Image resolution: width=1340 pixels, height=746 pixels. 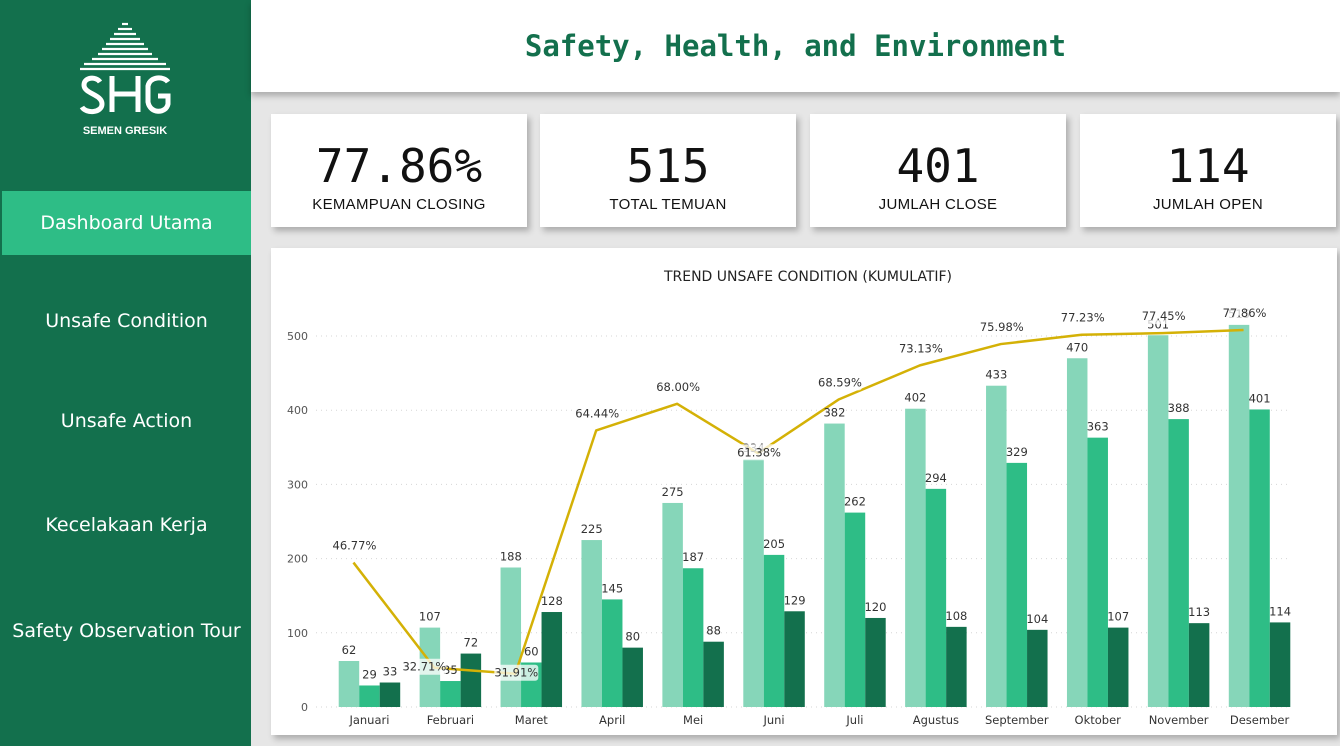 What do you see at coordinates (369, 674) in the screenshot?
I see `bar-value-label: 29` at bounding box center [369, 674].